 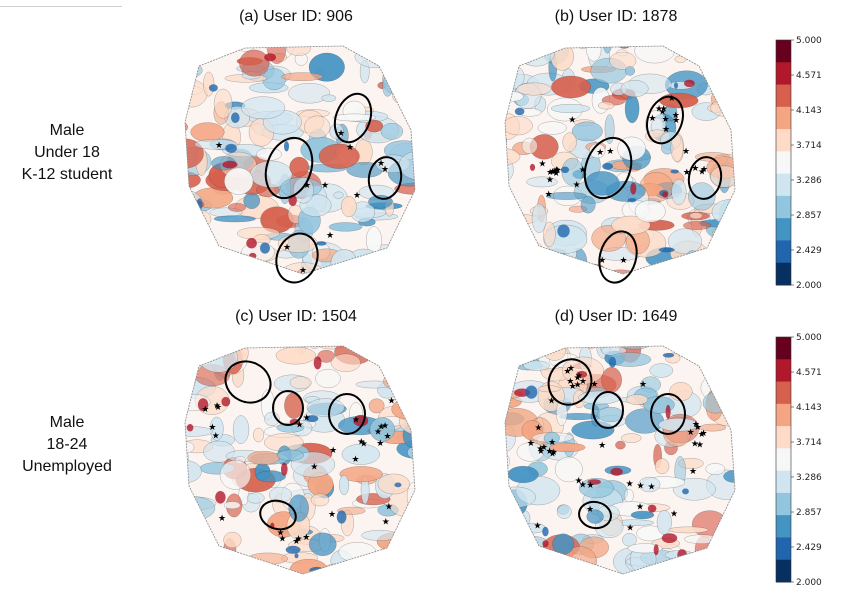 What do you see at coordinates (620, 460) in the screenshot?
I see `map-boundary` at bounding box center [620, 460].